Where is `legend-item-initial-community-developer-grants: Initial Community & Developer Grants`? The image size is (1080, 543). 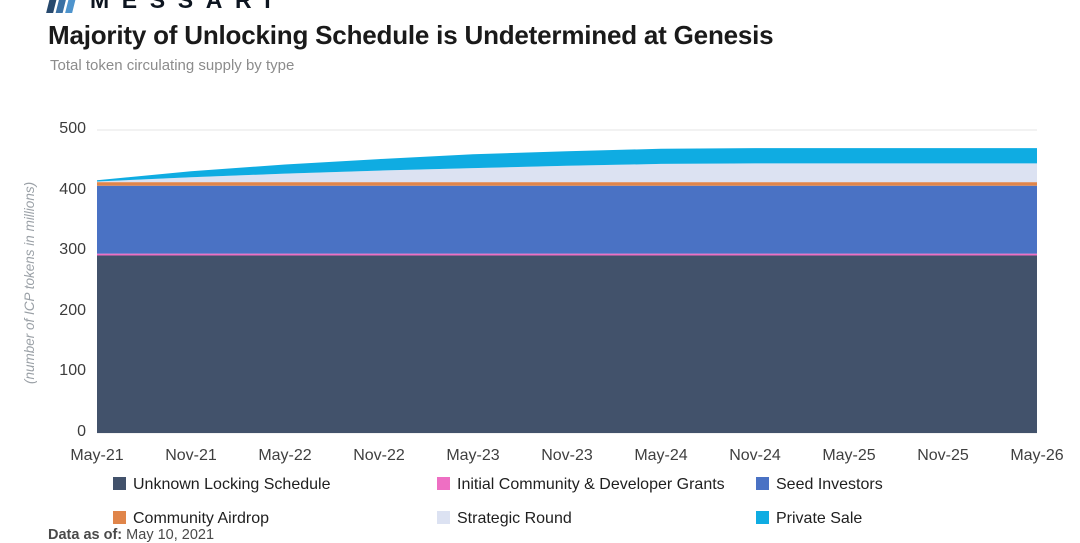
legend-item-initial-community-developer-grants: Initial Community & Developer Grants is located at coordinates (581, 485).